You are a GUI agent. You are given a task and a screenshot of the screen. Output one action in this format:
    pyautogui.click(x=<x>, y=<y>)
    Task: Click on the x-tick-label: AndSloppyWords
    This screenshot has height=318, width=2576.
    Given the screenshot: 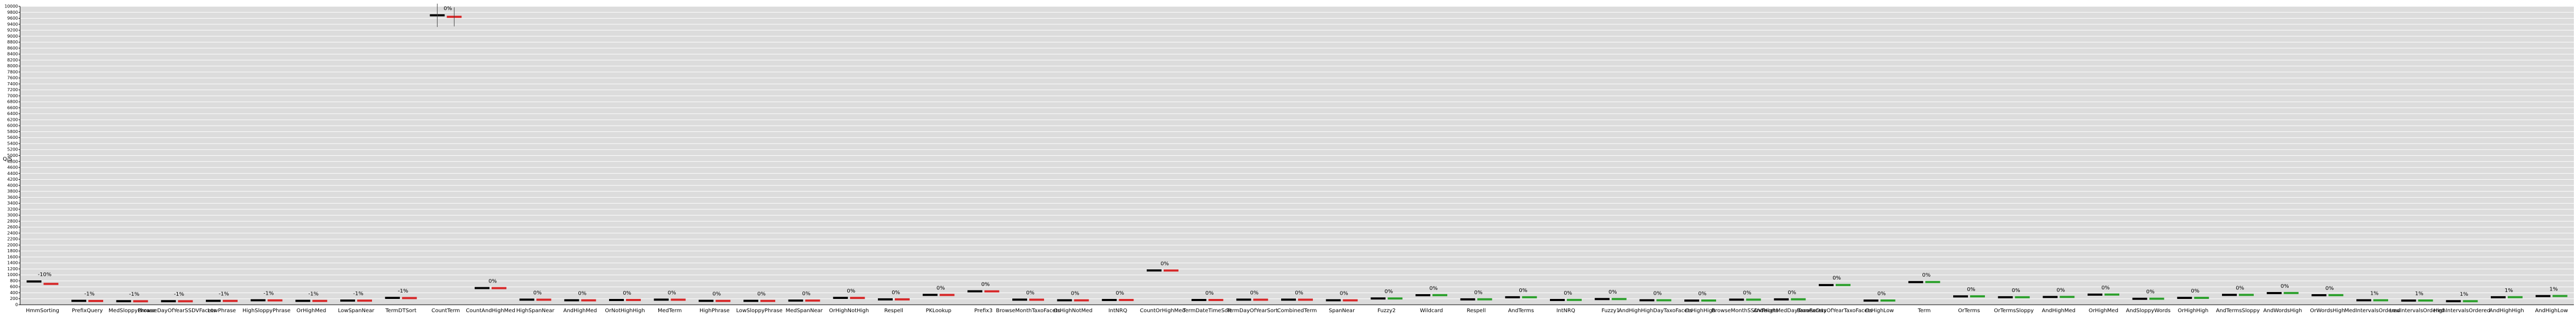 What is the action you would take?
    pyautogui.click(x=2148, y=311)
    